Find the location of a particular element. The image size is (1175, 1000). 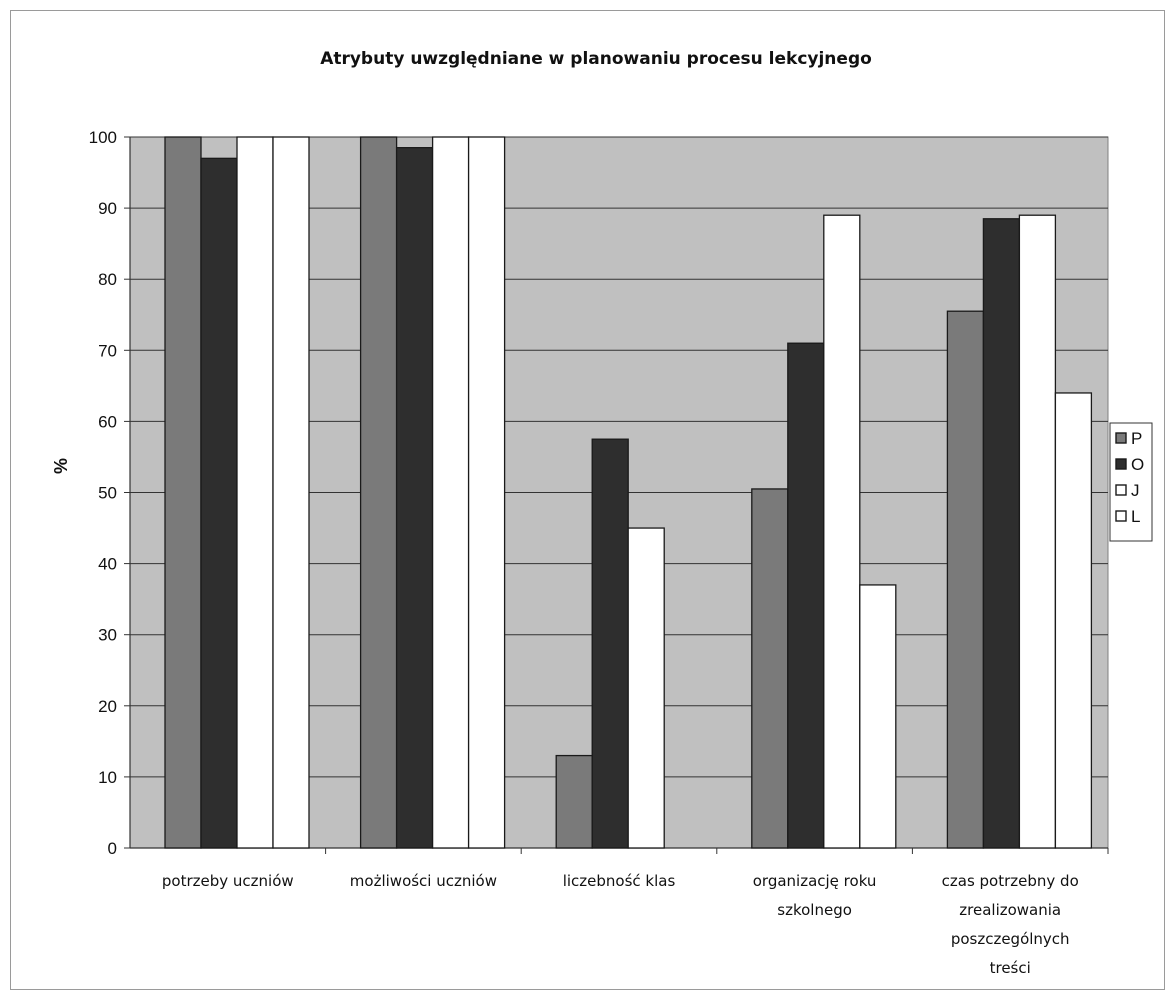

y-tick-label: 30 is located at coordinates (107, 635).